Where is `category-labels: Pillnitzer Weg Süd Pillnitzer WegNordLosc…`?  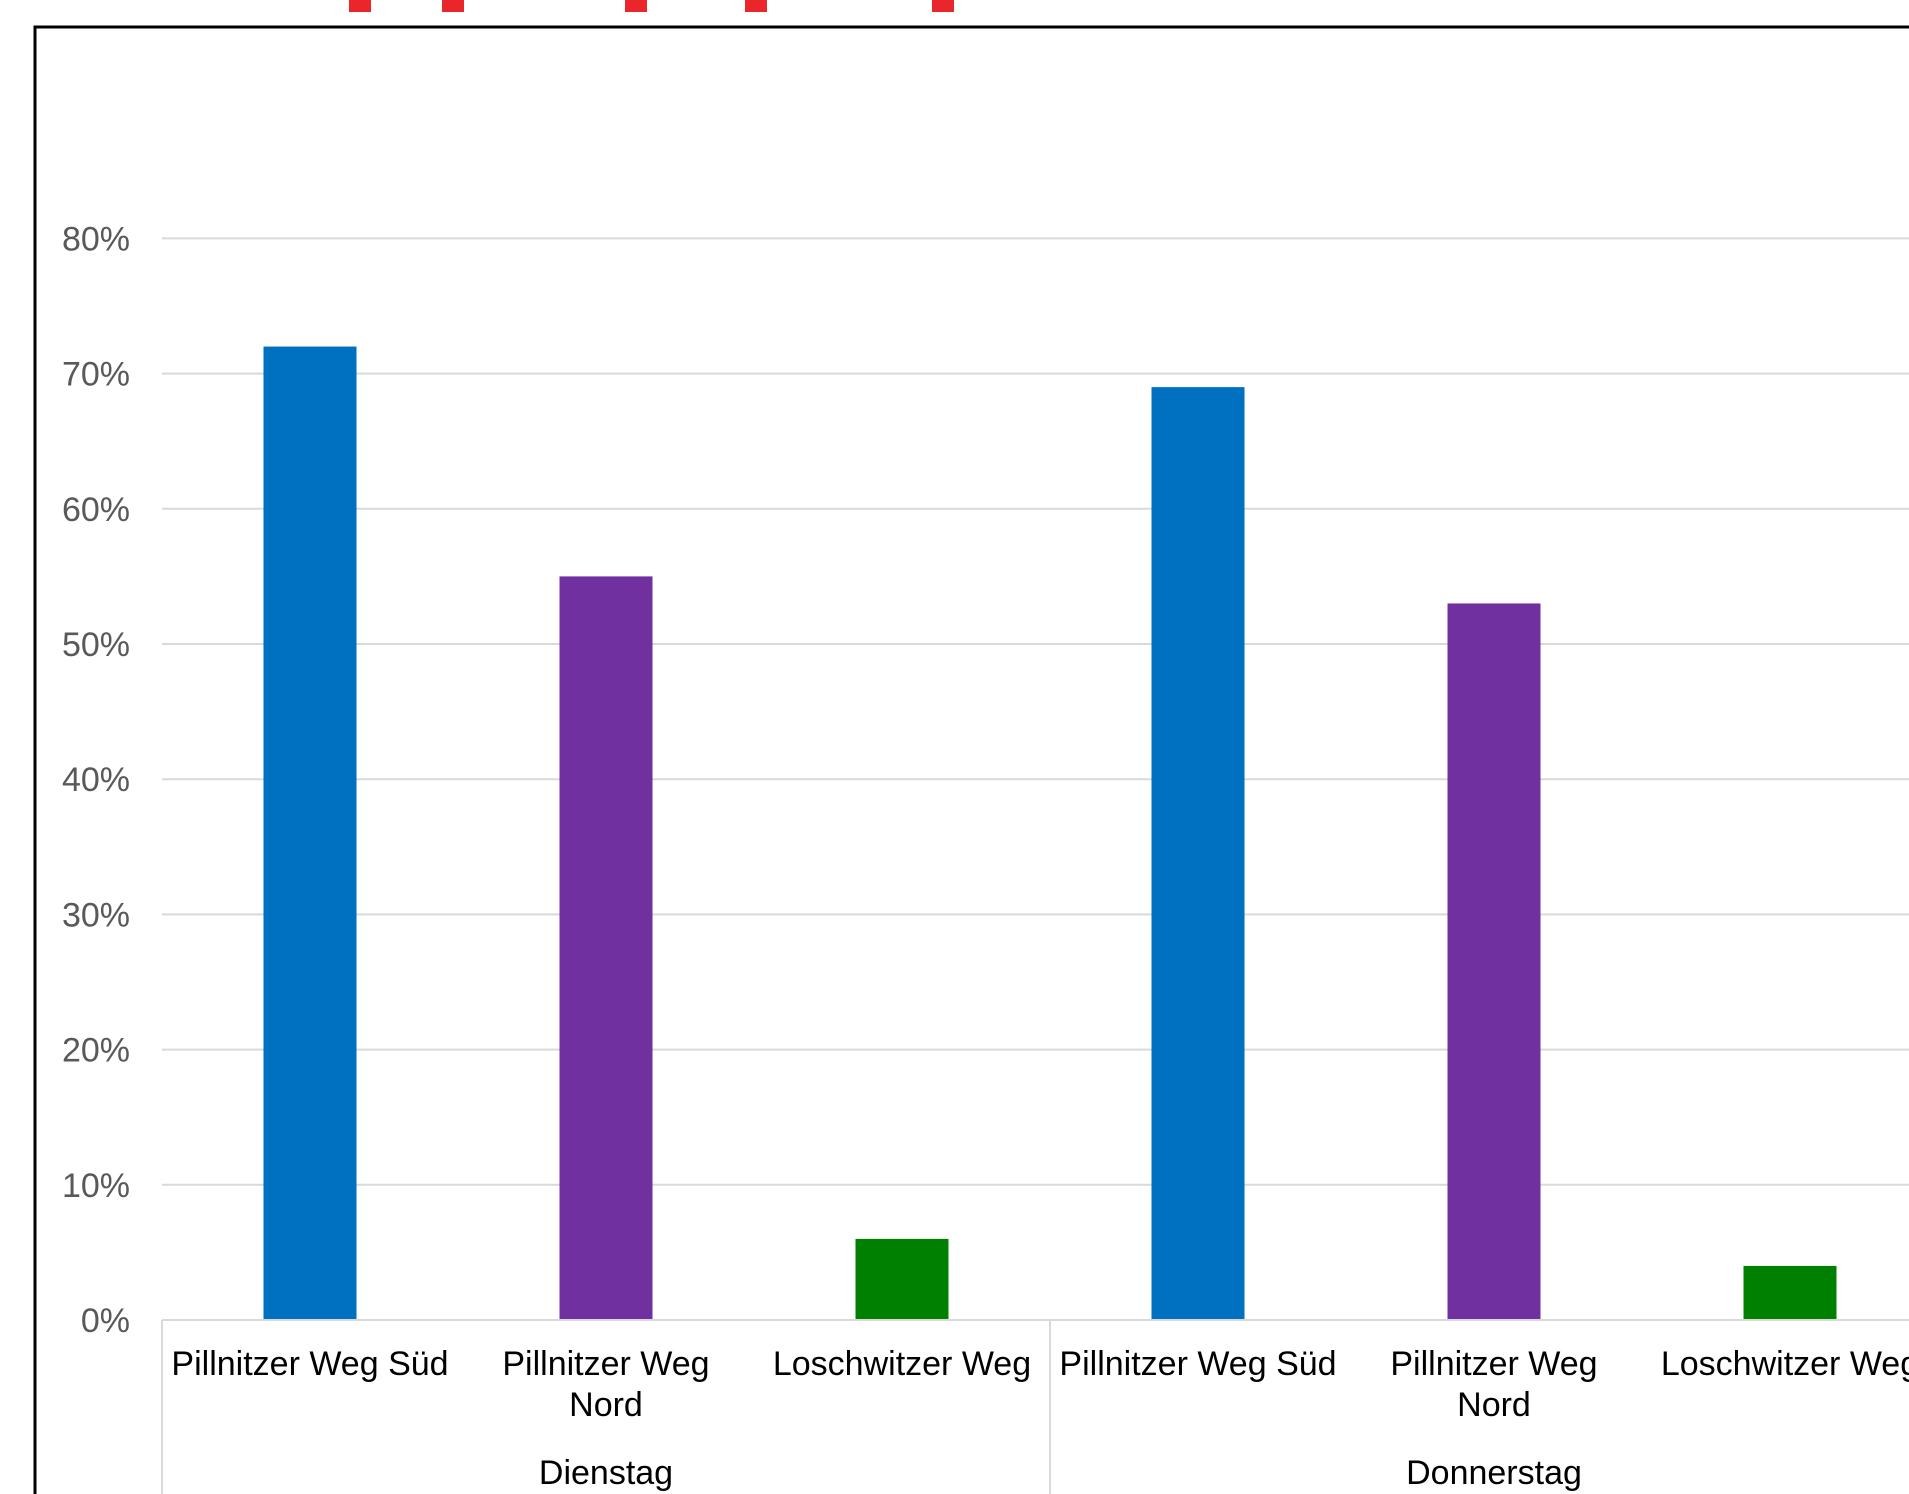 category-labels: Pillnitzer Weg Süd Pillnitzer WegNordLosc… is located at coordinates (1040, 1384).